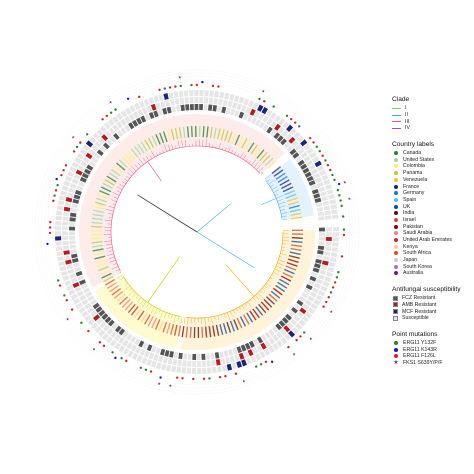 This screenshot has width=474, height=474. Describe the element at coordinates (154, 171) in the screenshot. I see `clade-branch-i` at that location.